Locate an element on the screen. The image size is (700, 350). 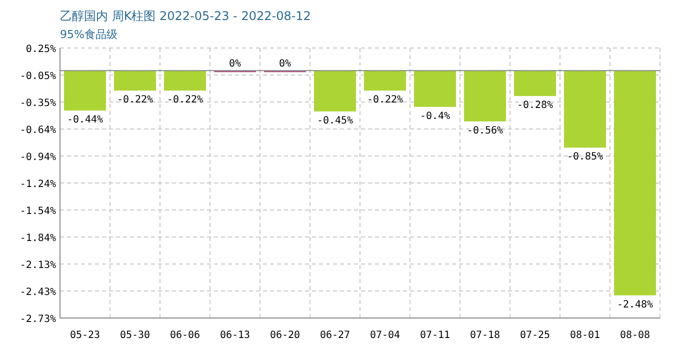
chart-title: 乙醇国内 周K柱图 2022-05-23 - 2022-08-12 is located at coordinates (185, 16).